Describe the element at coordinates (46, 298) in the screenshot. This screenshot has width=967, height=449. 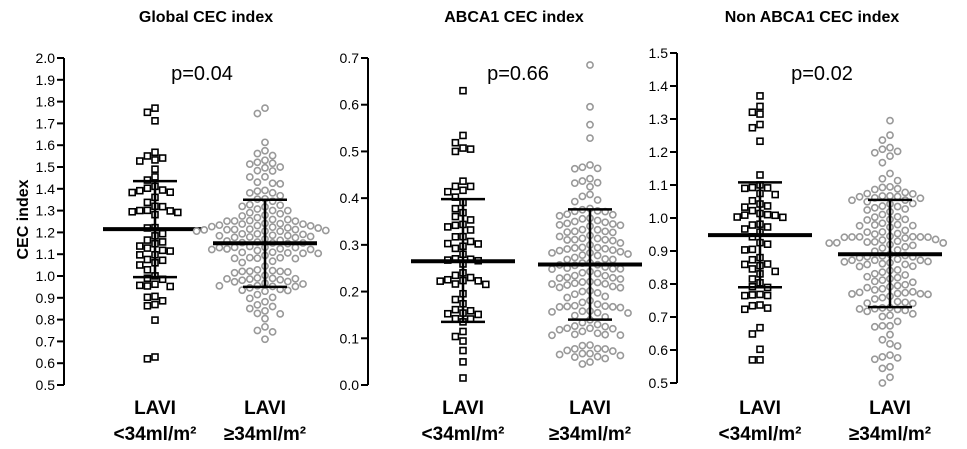
I see `y-tick-label: 0.9` at that location.